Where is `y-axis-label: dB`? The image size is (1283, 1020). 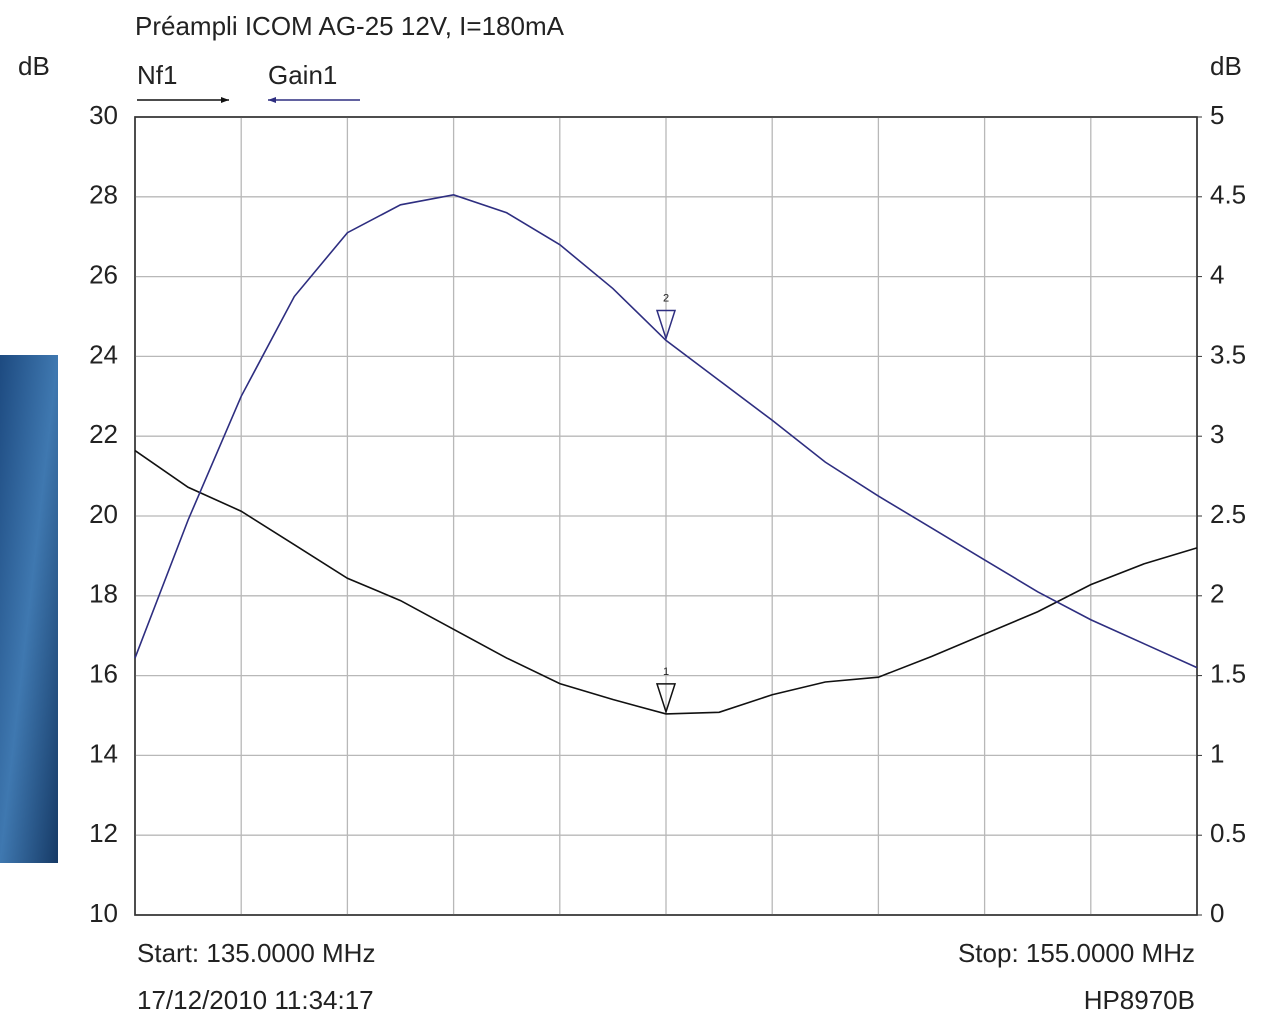
y-axis-label: dB is located at coordinates (34, 66).